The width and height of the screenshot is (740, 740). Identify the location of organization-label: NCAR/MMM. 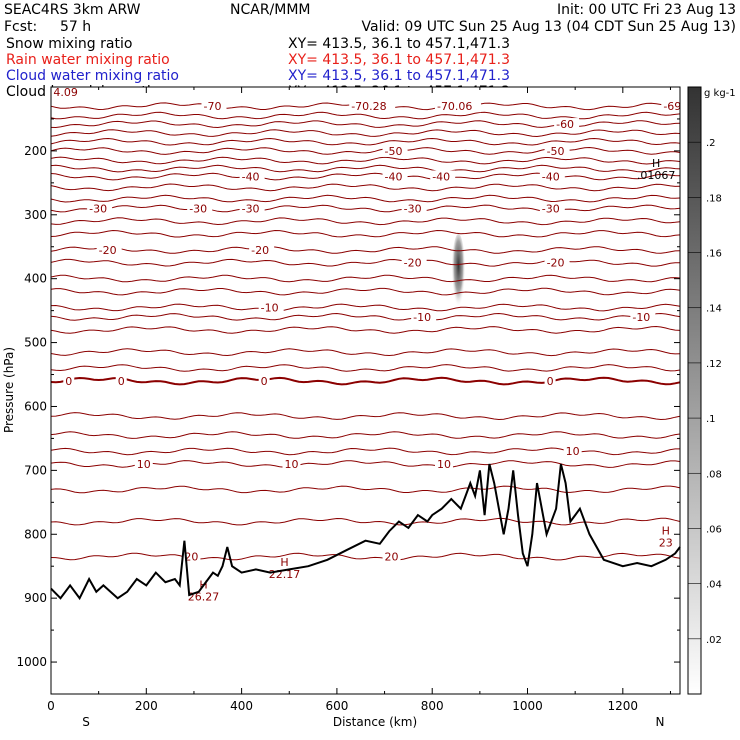
(270, 10).